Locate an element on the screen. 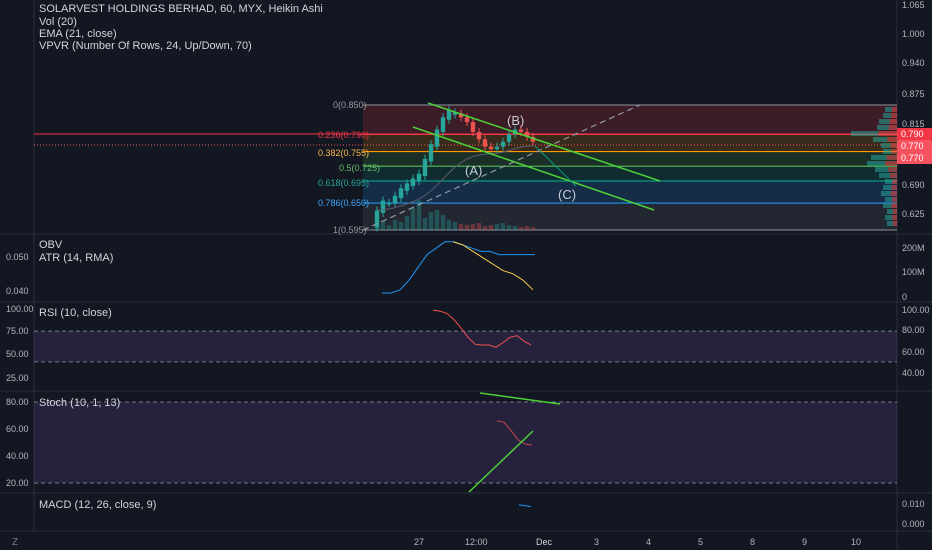 The height and width of the screenshot is (550, 932). time-tick: 3 is located at coordinates (597, 542).